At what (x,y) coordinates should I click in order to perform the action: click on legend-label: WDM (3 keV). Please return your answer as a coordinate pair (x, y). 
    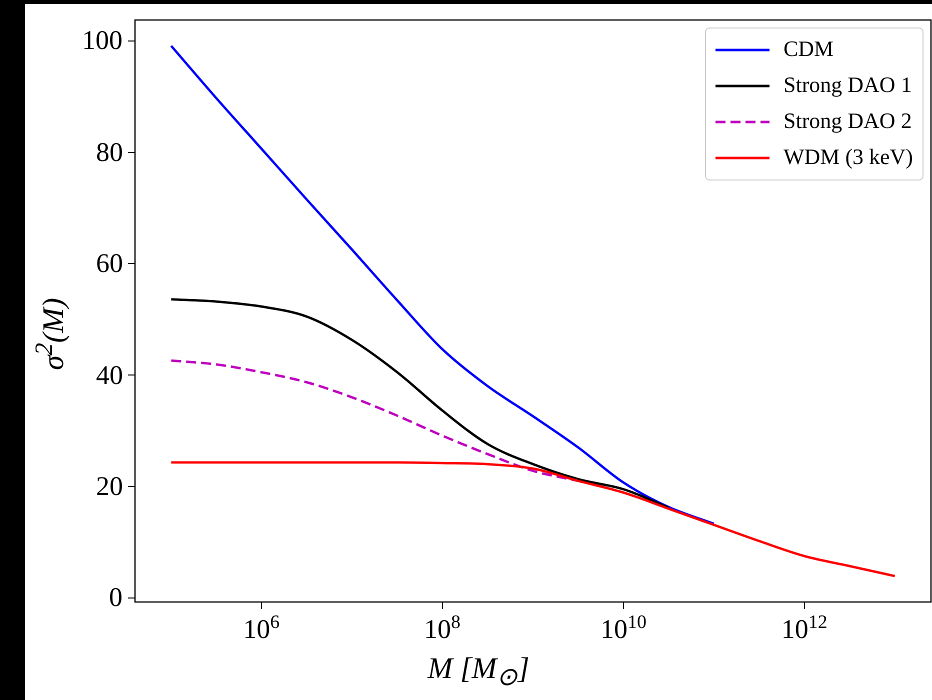
    Looking at the image, I should click on (848, 156).